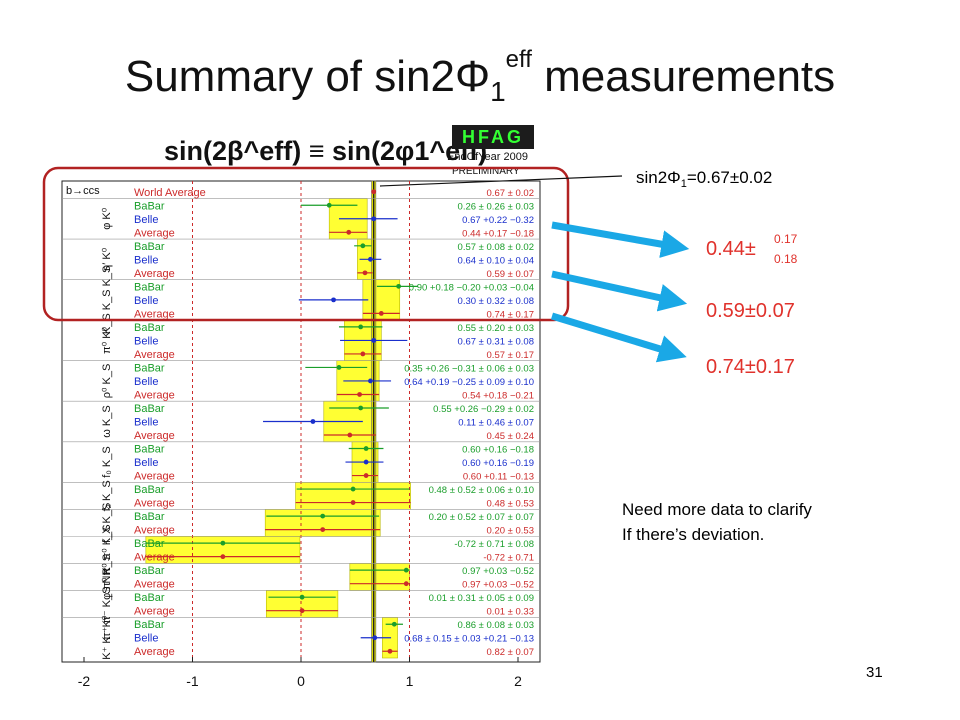  I want to click on row-value-label: 0.44 +0.17 −0.18, so click(498, 233).